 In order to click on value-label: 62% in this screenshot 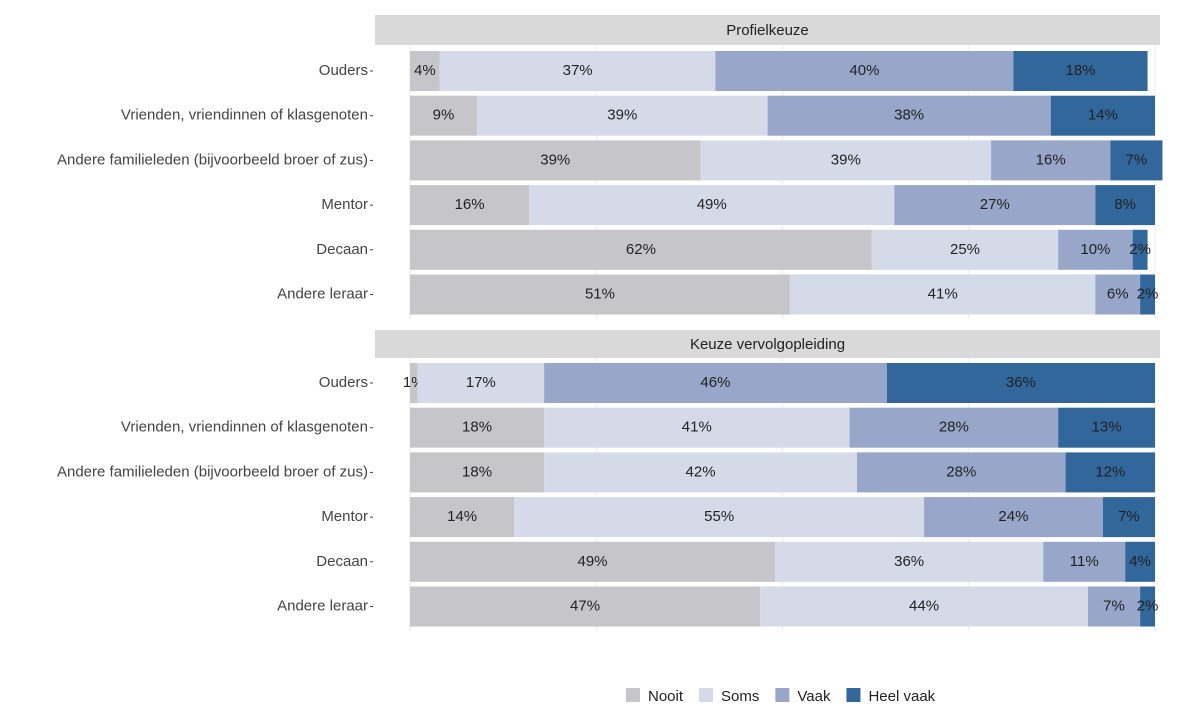, I will do `click(641, 249)`.